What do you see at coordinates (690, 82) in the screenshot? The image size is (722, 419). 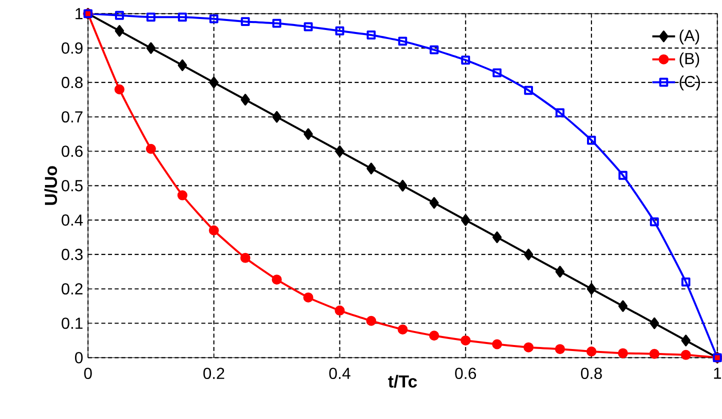 I see `legend-label: (C)` at bounding box center [690, 82].